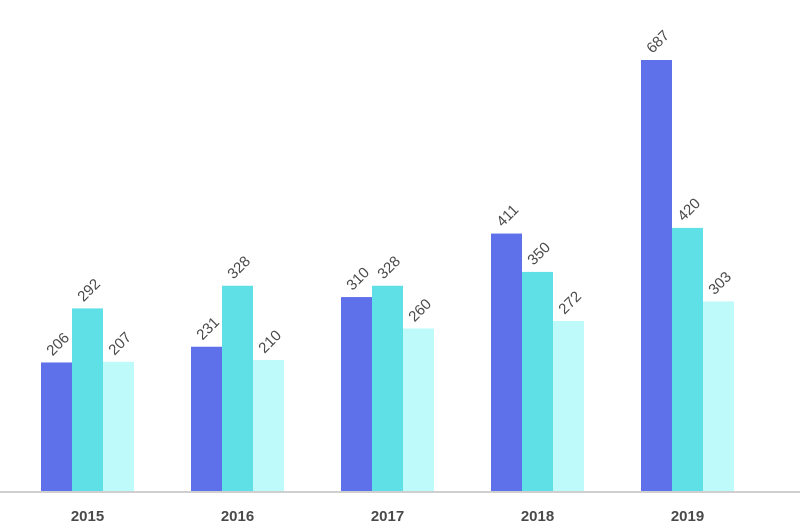 This screenshot has width=800, height=530. Describe the element at coordinates (120, 344) in the screenshot. I see `data-label-2015-series-3: 207` at that location.